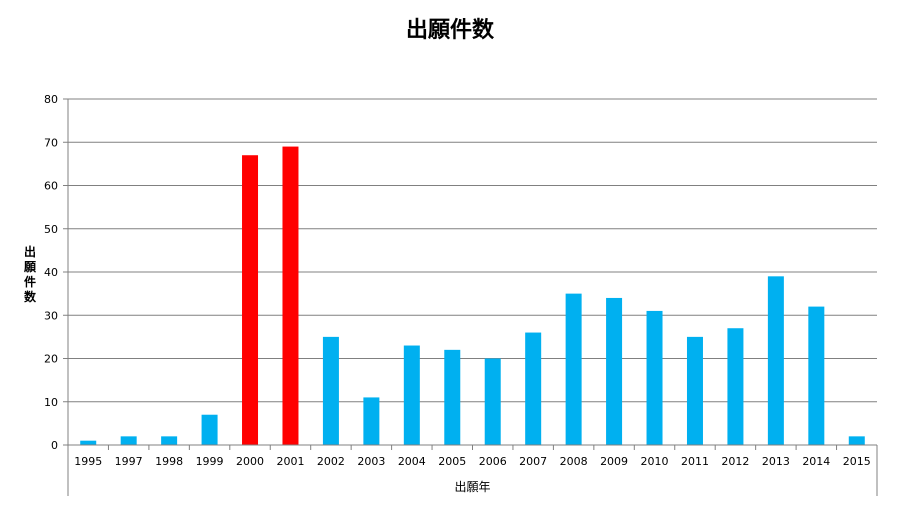  What do you see at coordinates (128, 440) in the screenshot?
I see `bar-1997` at bounding box center [128, 440].